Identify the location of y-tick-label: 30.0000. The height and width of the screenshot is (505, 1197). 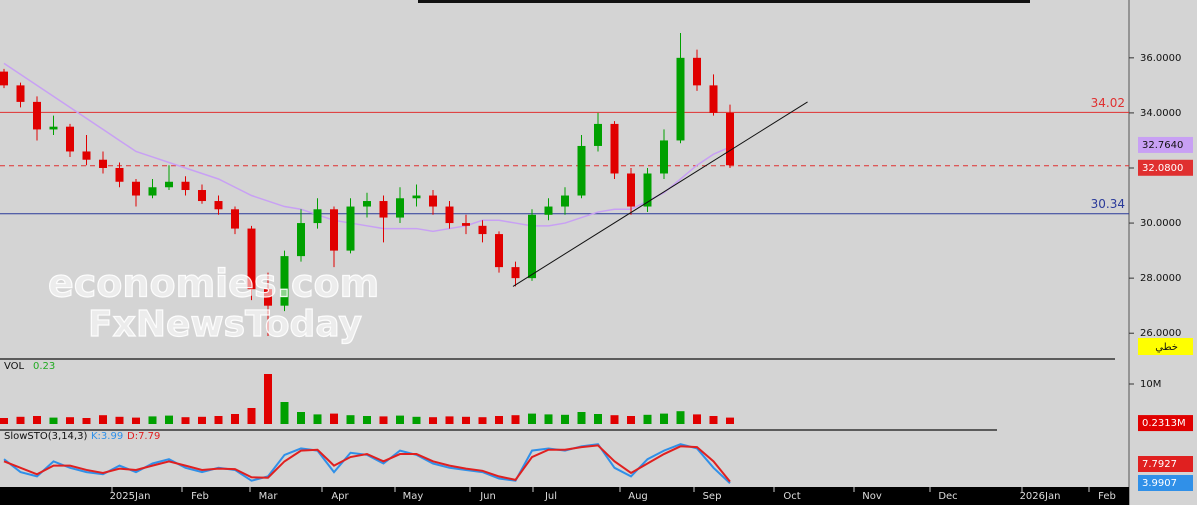
(1160, 223).